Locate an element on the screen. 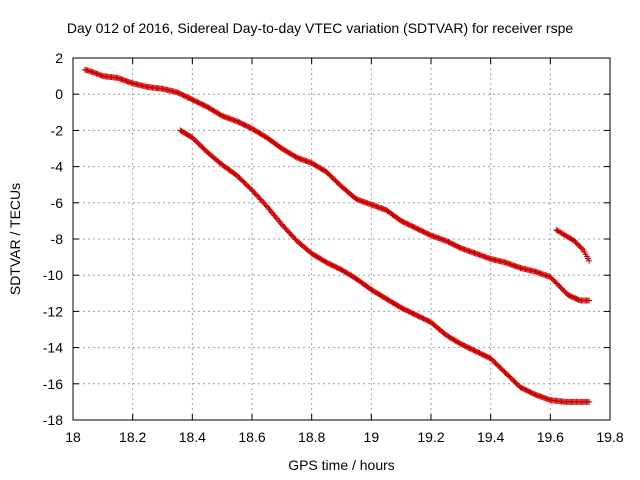  x-tick-label: 19.8 is located at coordinates (609, 437).